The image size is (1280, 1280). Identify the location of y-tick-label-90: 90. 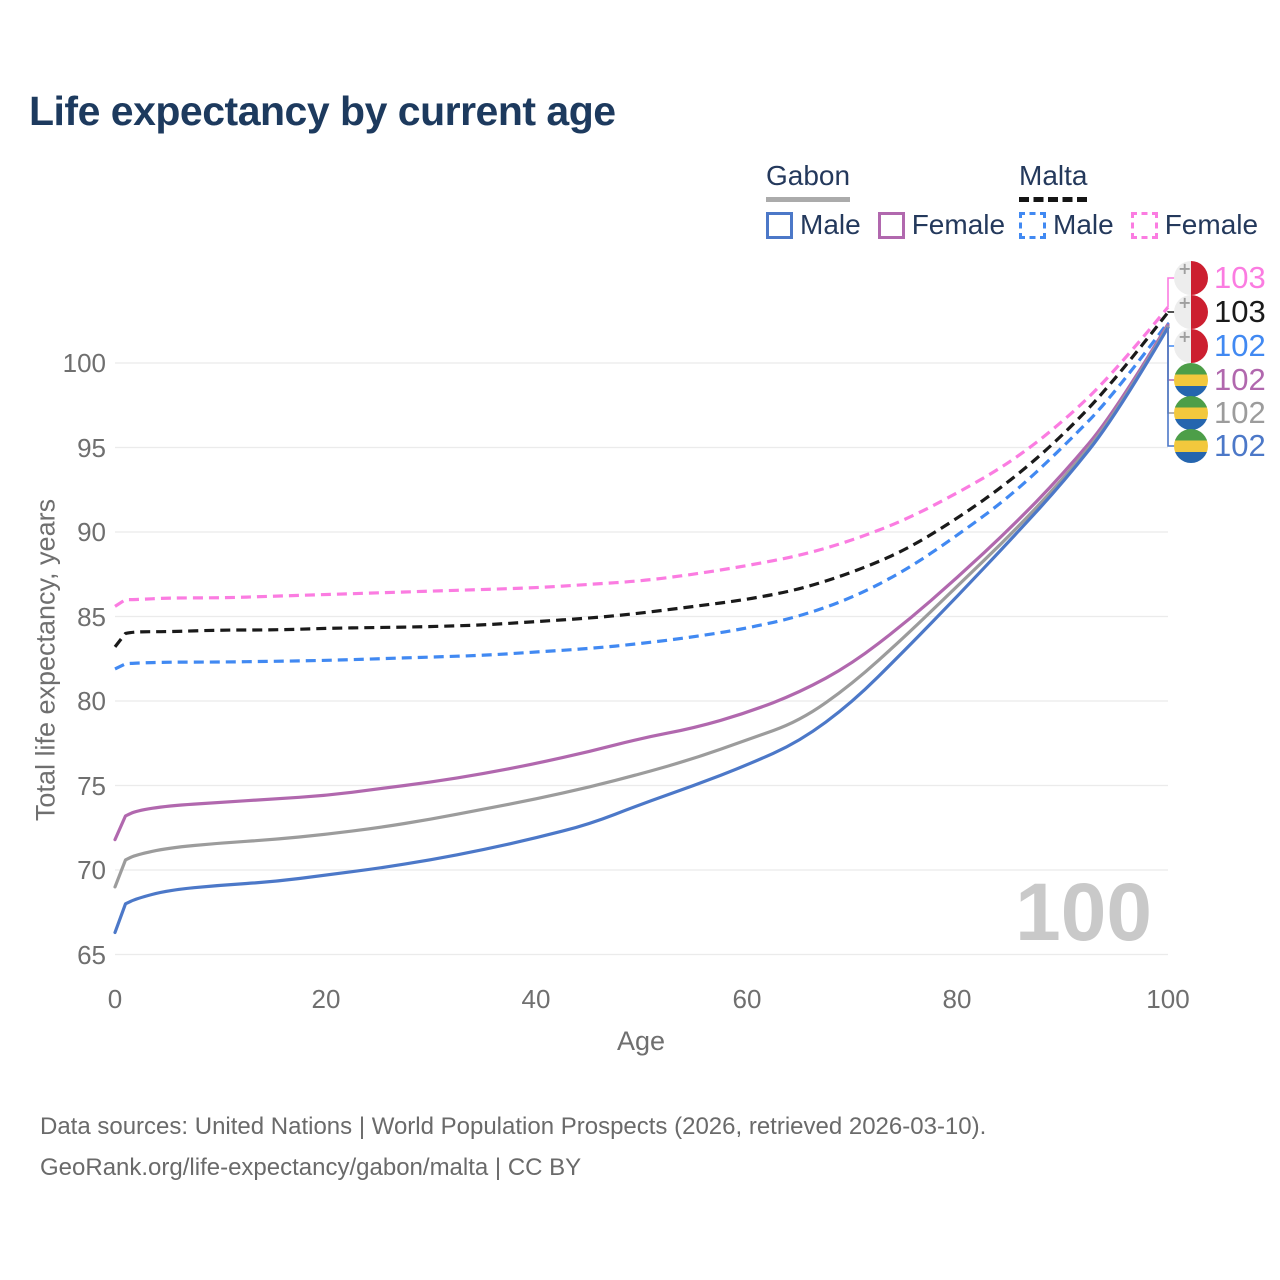
(91, 532).